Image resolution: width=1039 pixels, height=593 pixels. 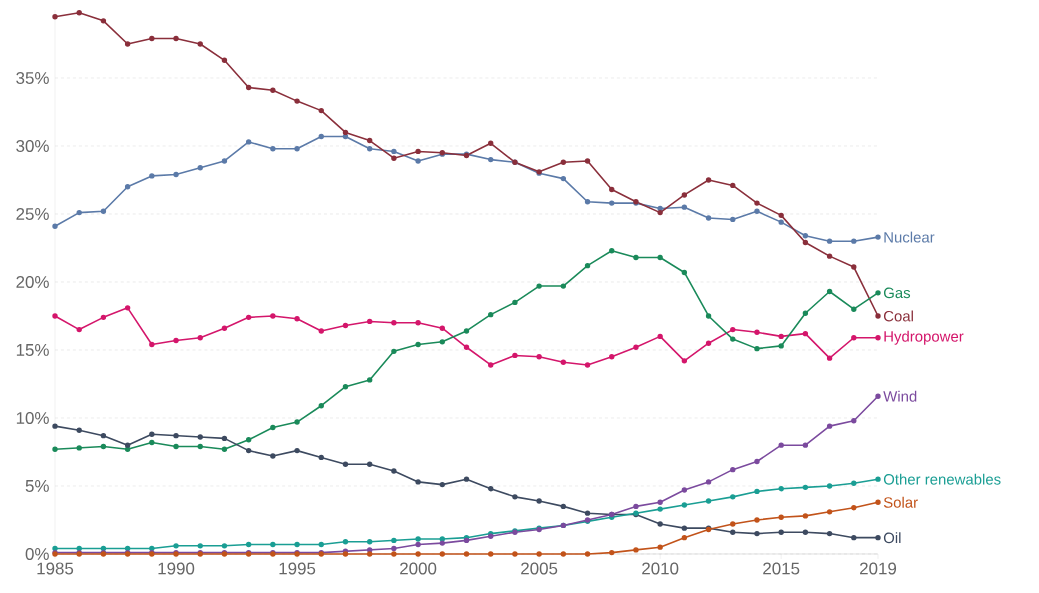 I want to click on x-tick-label: 1990, so click(x=176, y=568).